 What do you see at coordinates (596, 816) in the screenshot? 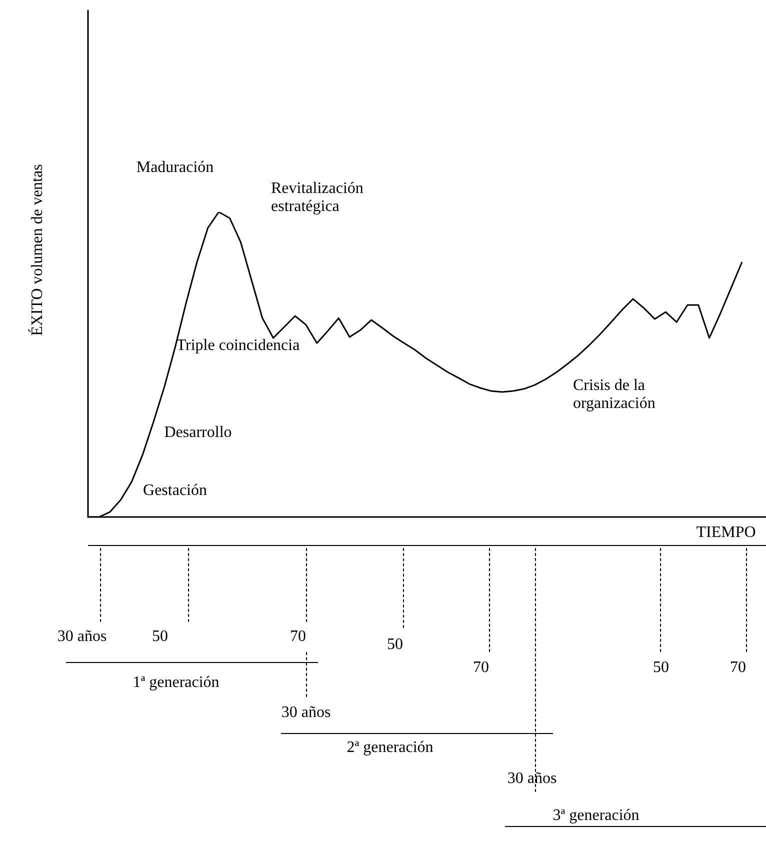
I see `text: 3ª generación` at bounding box center [596, 816].